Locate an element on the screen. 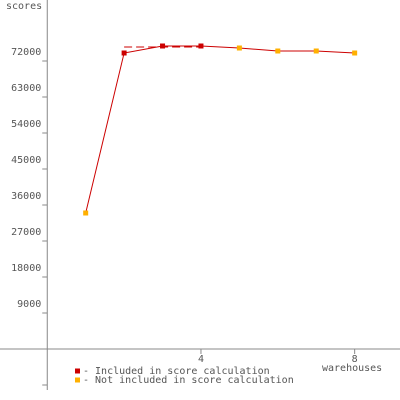 This screenshot has width=400, height=400. y-axis-label: scores is located at coordinates (24, 6).